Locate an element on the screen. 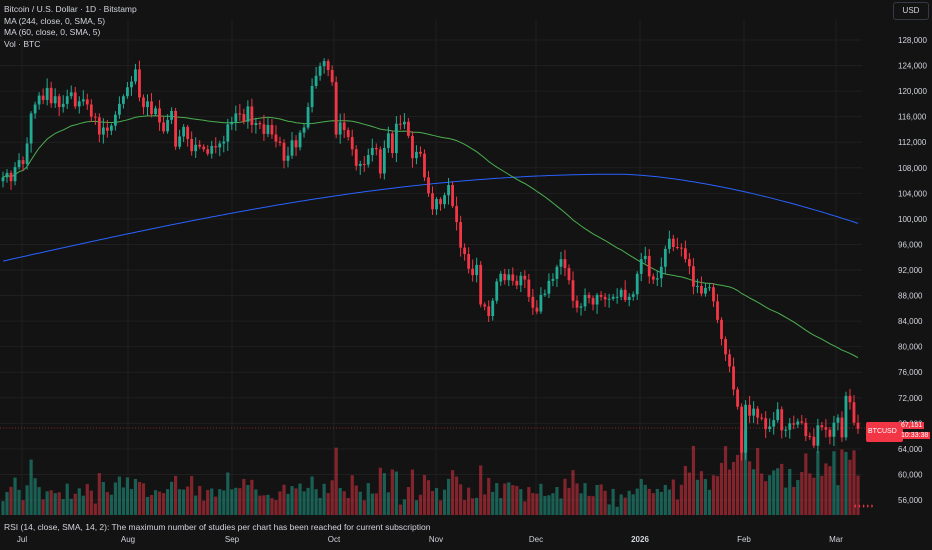  symbol-title: Bitcoin / U.S. Dollar · 1D · Bitstamp is located at coordinates (70, 9).